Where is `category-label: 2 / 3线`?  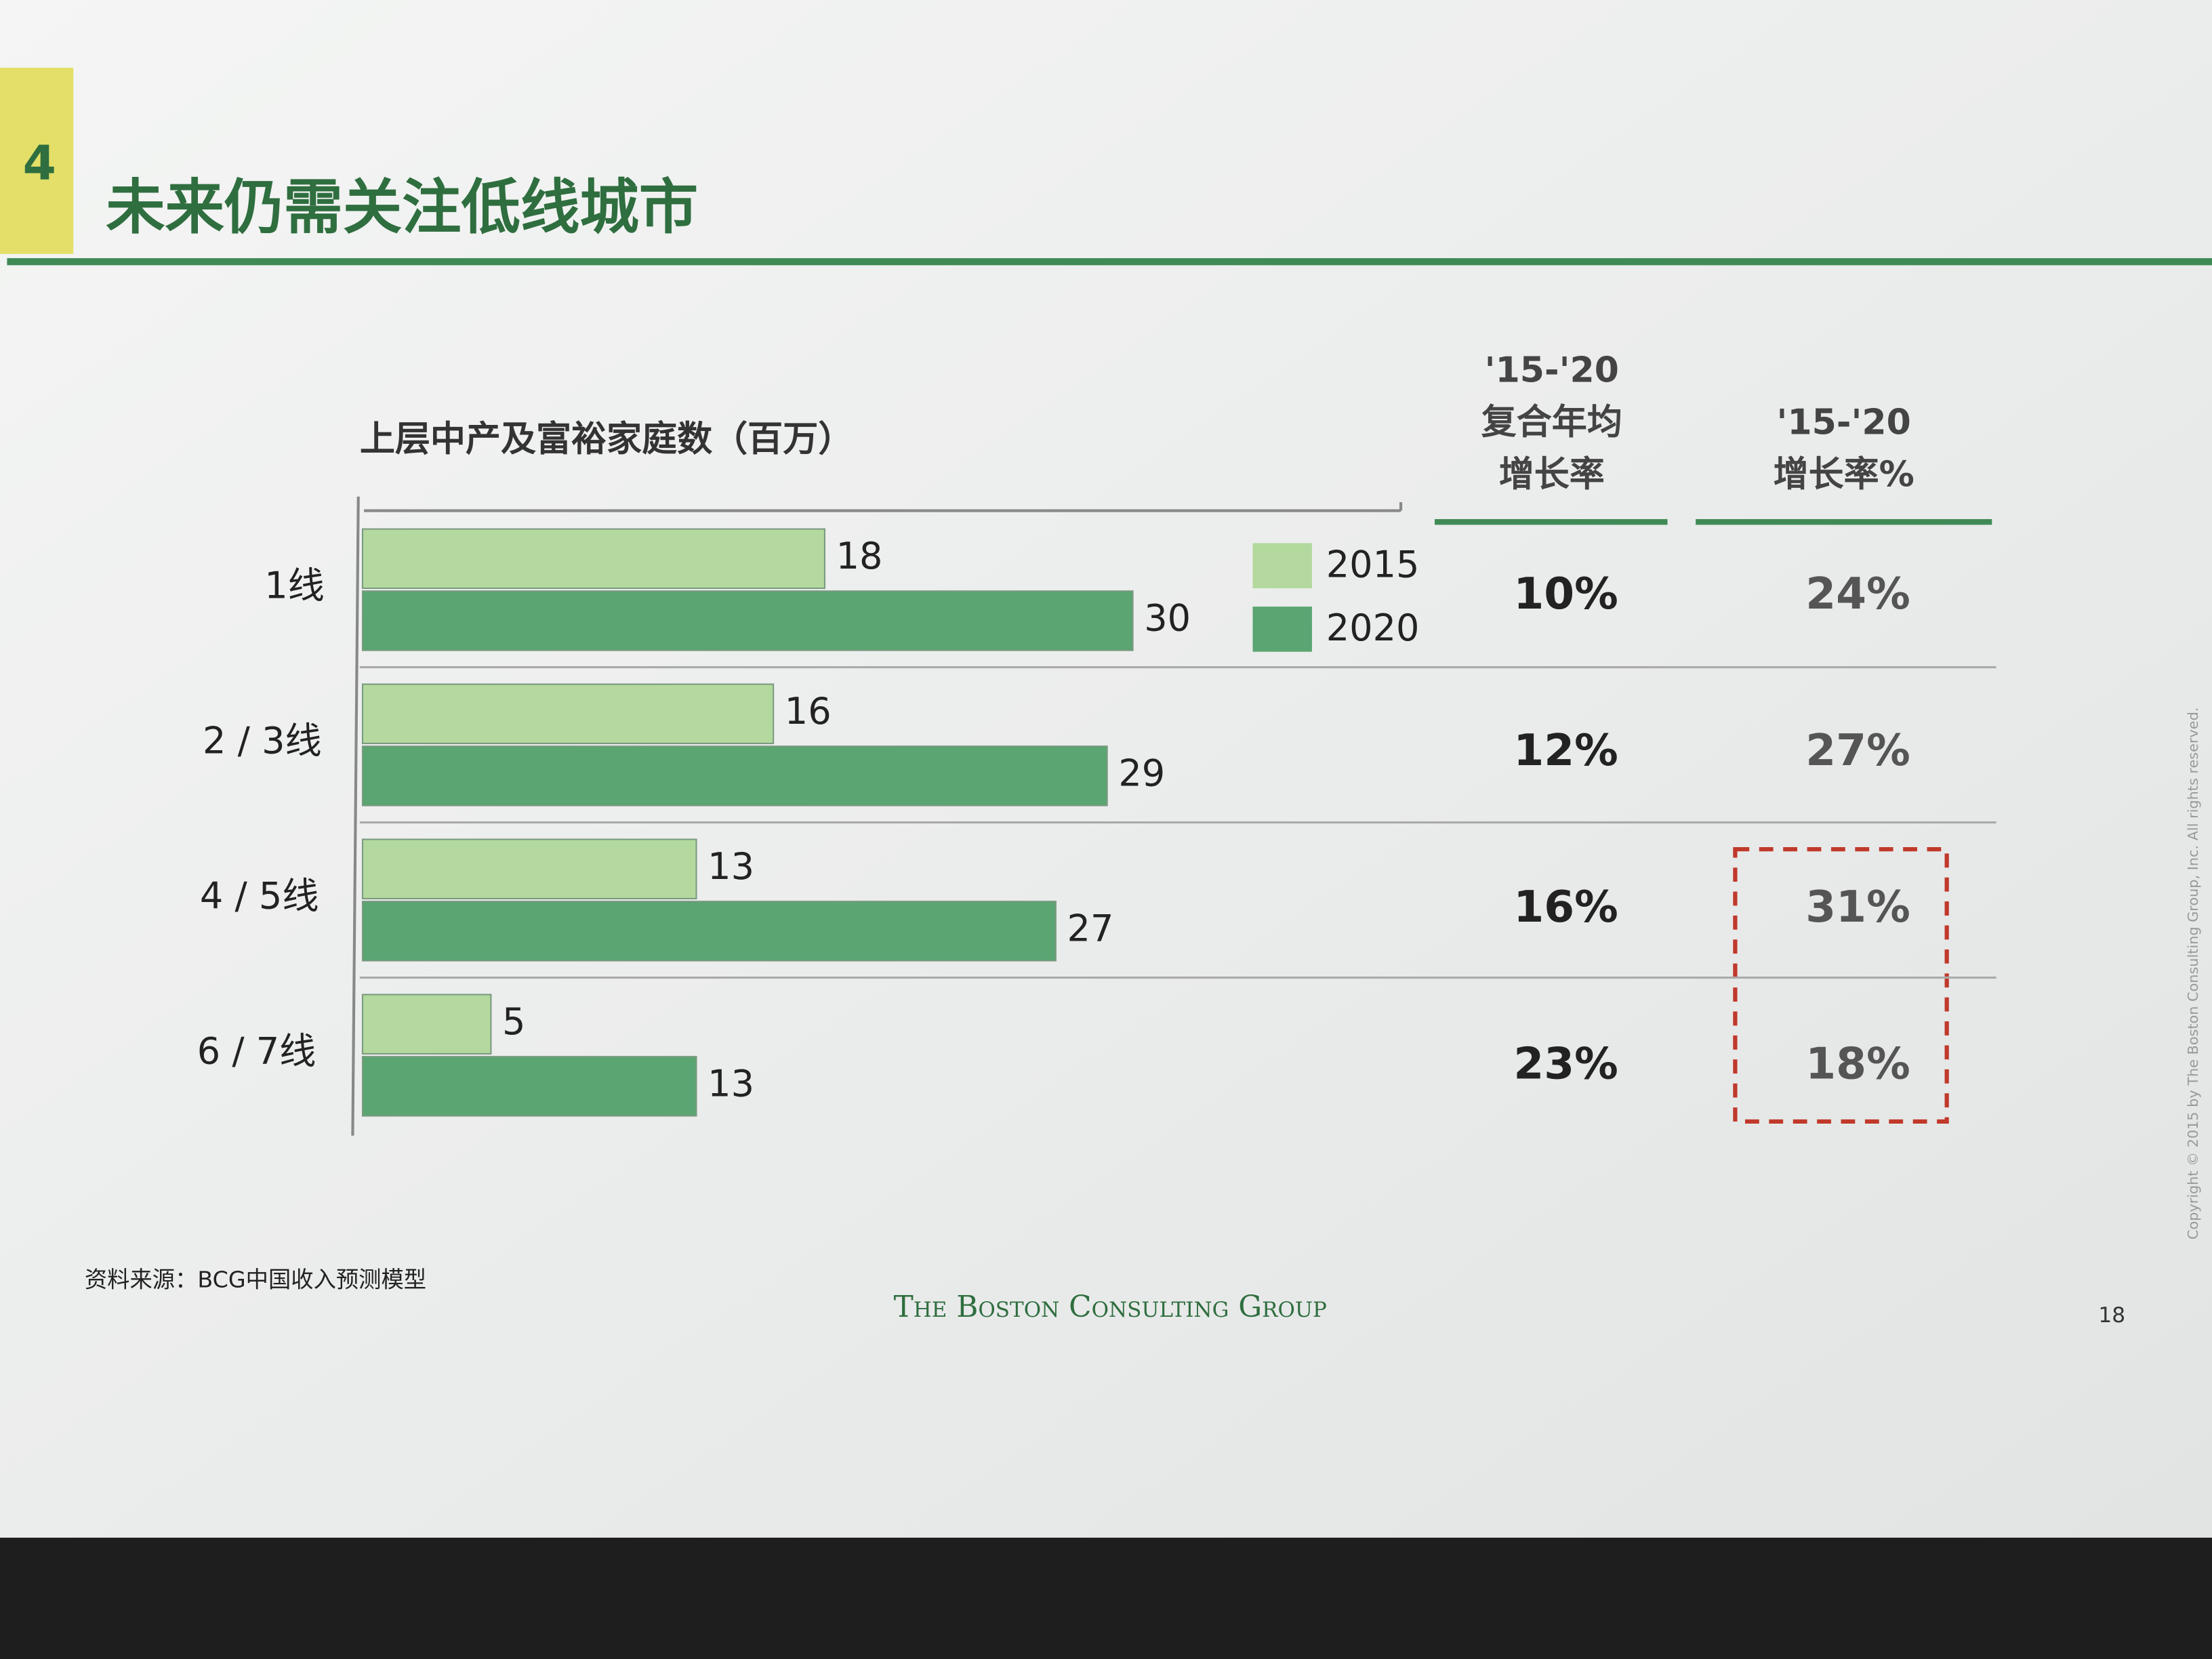
category-label: 2 / 3线 is located at coordinates (262, 741).